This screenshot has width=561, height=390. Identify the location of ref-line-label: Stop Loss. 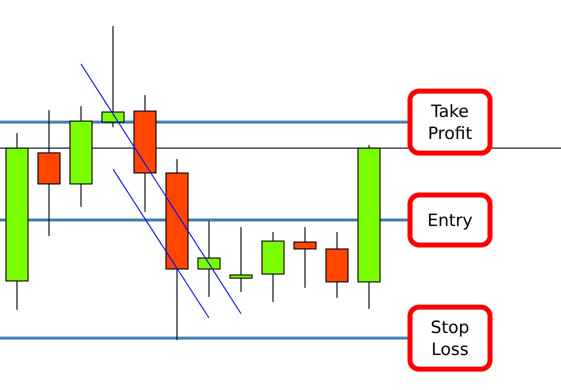
(450, 339).